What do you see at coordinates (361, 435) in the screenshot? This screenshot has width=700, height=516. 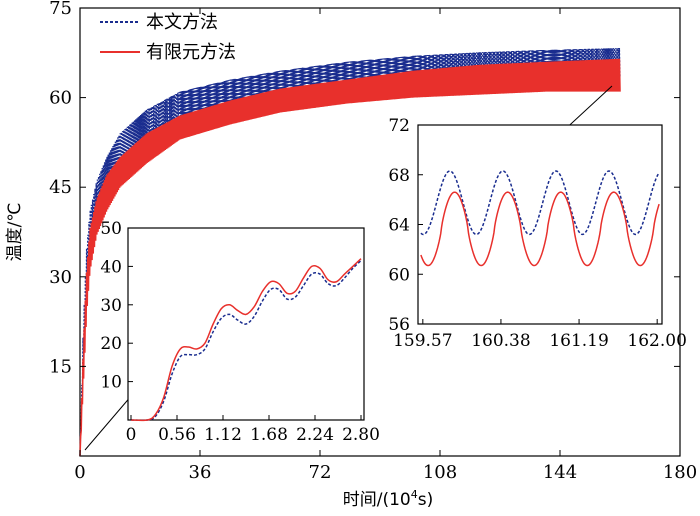 I see `inset-early-x-tick-label: 2.80` at bounding box center [361, 435].